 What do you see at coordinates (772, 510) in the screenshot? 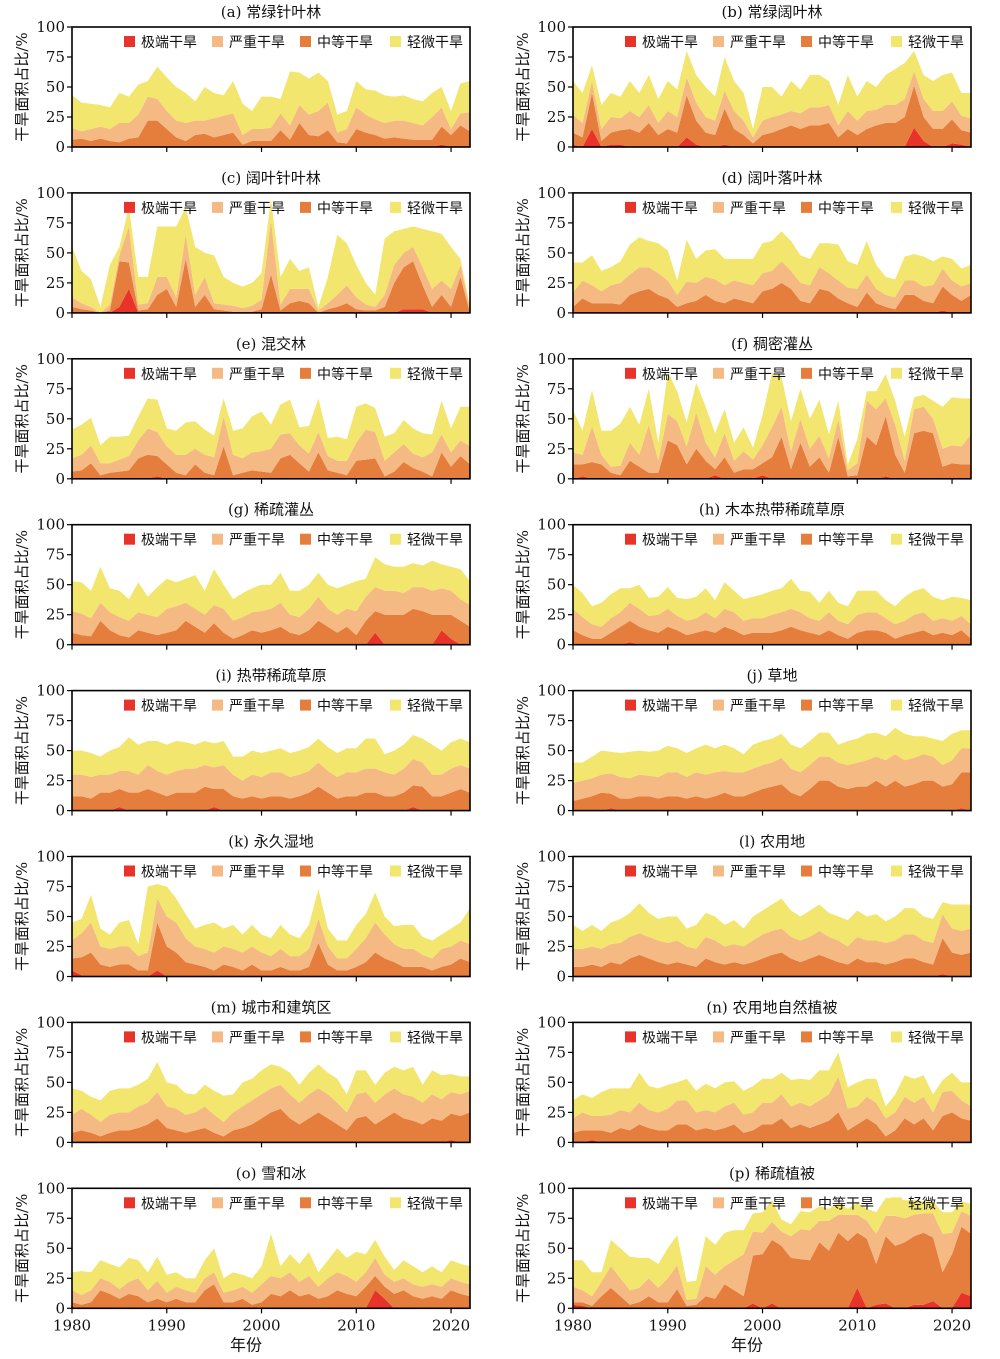
I see `panel-title: (h) 木本热带稀疏草原` at bounding box center [772, 510].